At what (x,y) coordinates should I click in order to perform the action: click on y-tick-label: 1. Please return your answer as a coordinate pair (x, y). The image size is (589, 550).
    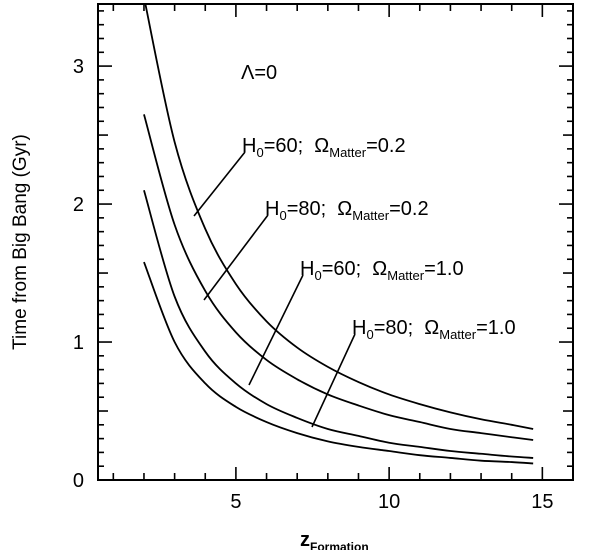
    Looking at the image, I should click on (78, 343).